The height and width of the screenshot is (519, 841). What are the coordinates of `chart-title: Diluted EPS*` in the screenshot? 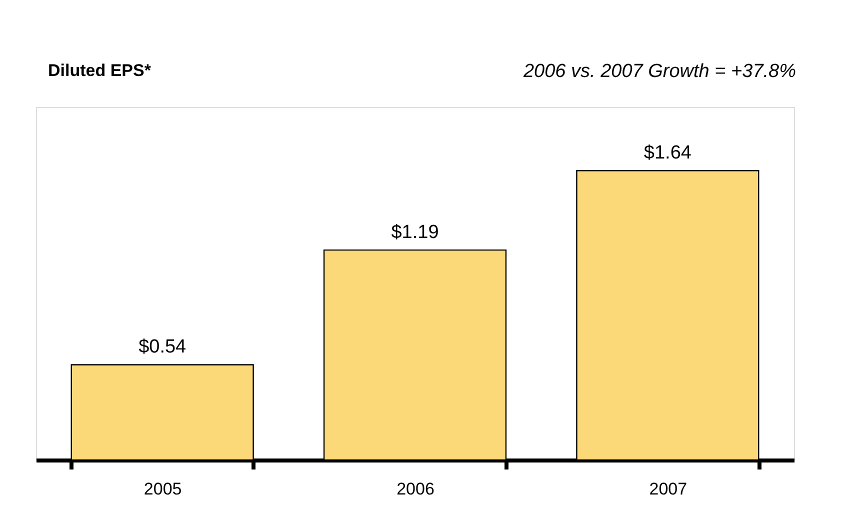 It's located at (100, 70).